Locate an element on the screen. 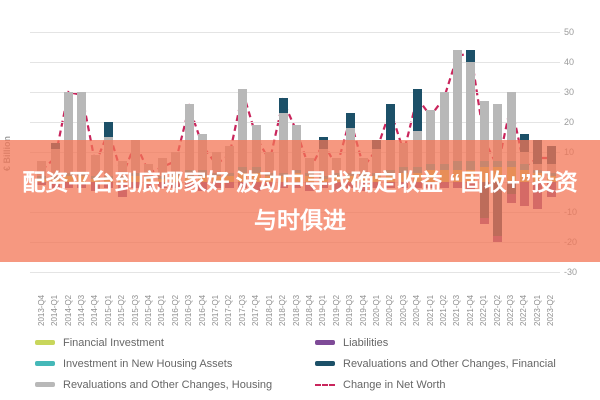 Image resolution: width=600 pixels, height=400 pixels. x-tick-label: 2014-Q1 is located at coordinates (55, 310).